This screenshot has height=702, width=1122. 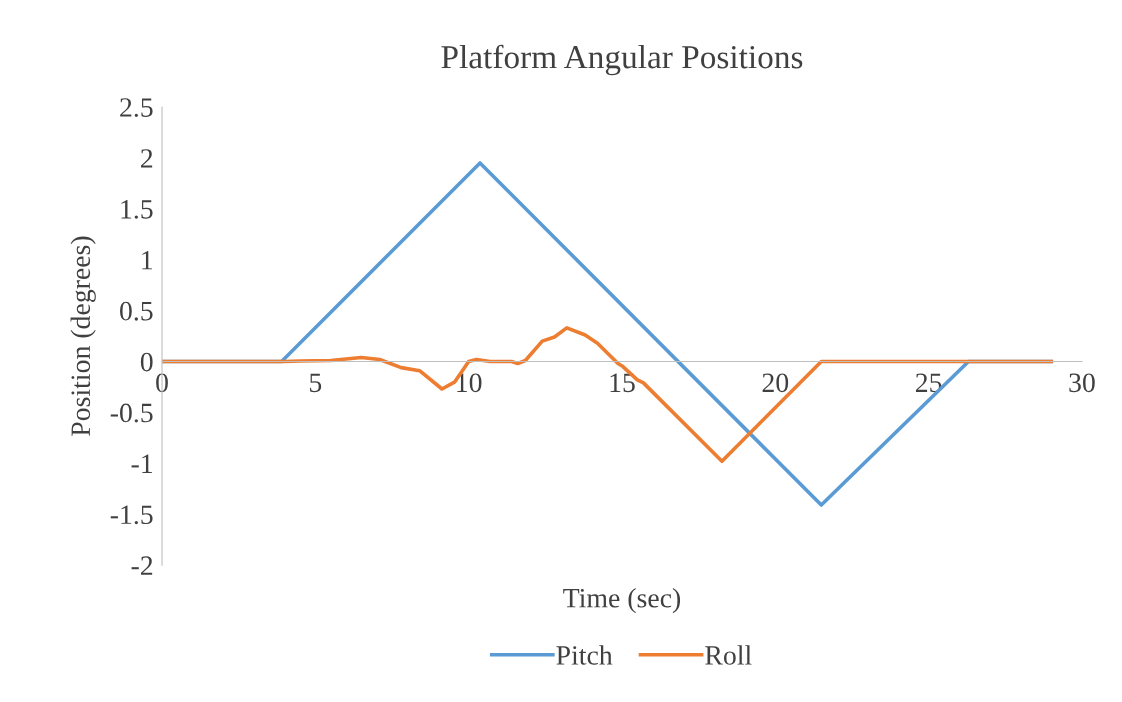 What do you see at coordinates (147, 260) in the screenshot?
I see `y-tick-label: 1` at bounding box center [147, 260].